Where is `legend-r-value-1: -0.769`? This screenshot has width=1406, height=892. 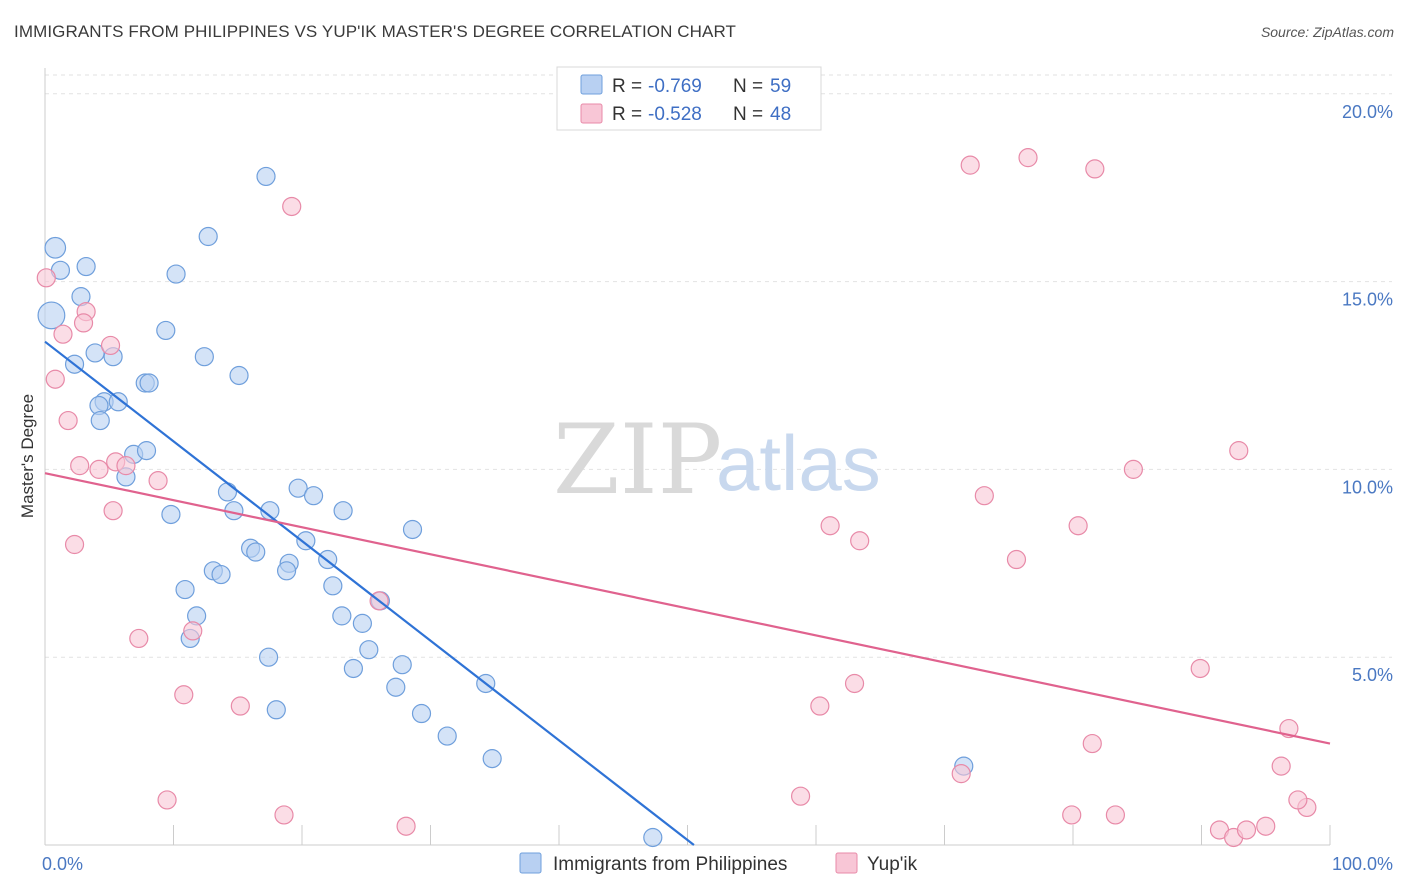 legend-r-value-1: -0.769 is located at coordinates (675, 86).